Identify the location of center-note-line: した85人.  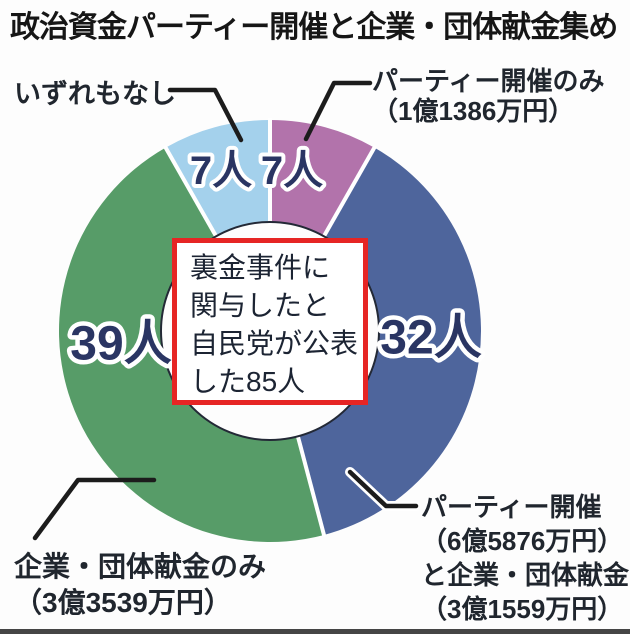
(248, 381).